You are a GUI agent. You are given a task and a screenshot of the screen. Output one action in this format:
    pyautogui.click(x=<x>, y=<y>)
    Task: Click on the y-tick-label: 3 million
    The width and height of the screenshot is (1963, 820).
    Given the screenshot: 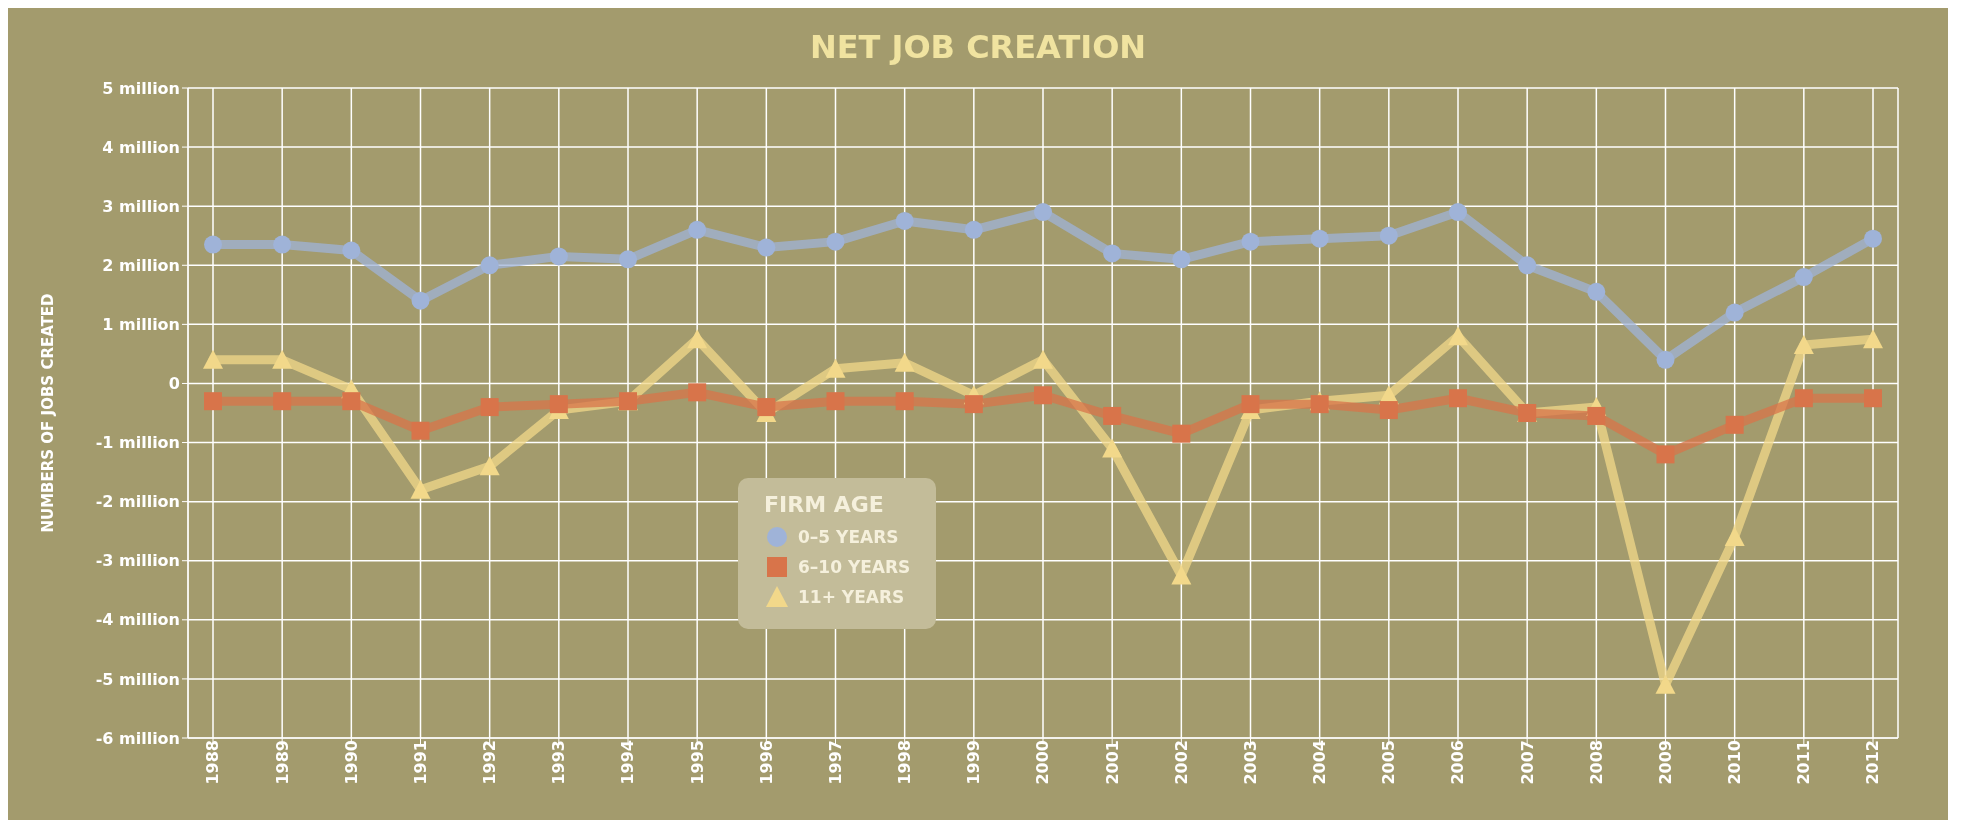 What is the action you would take?
    pyautogui.click(x=141, y=206)
    